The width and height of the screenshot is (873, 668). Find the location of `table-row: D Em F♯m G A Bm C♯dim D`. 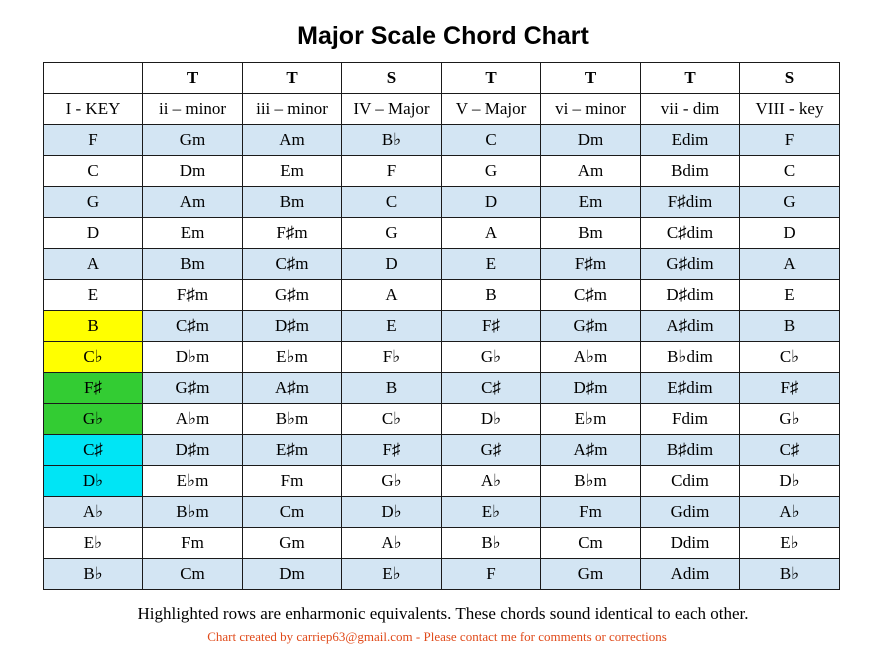

table-row: D Em F♯m G A Bm C♯dim D is located at coordinates (441, 233).